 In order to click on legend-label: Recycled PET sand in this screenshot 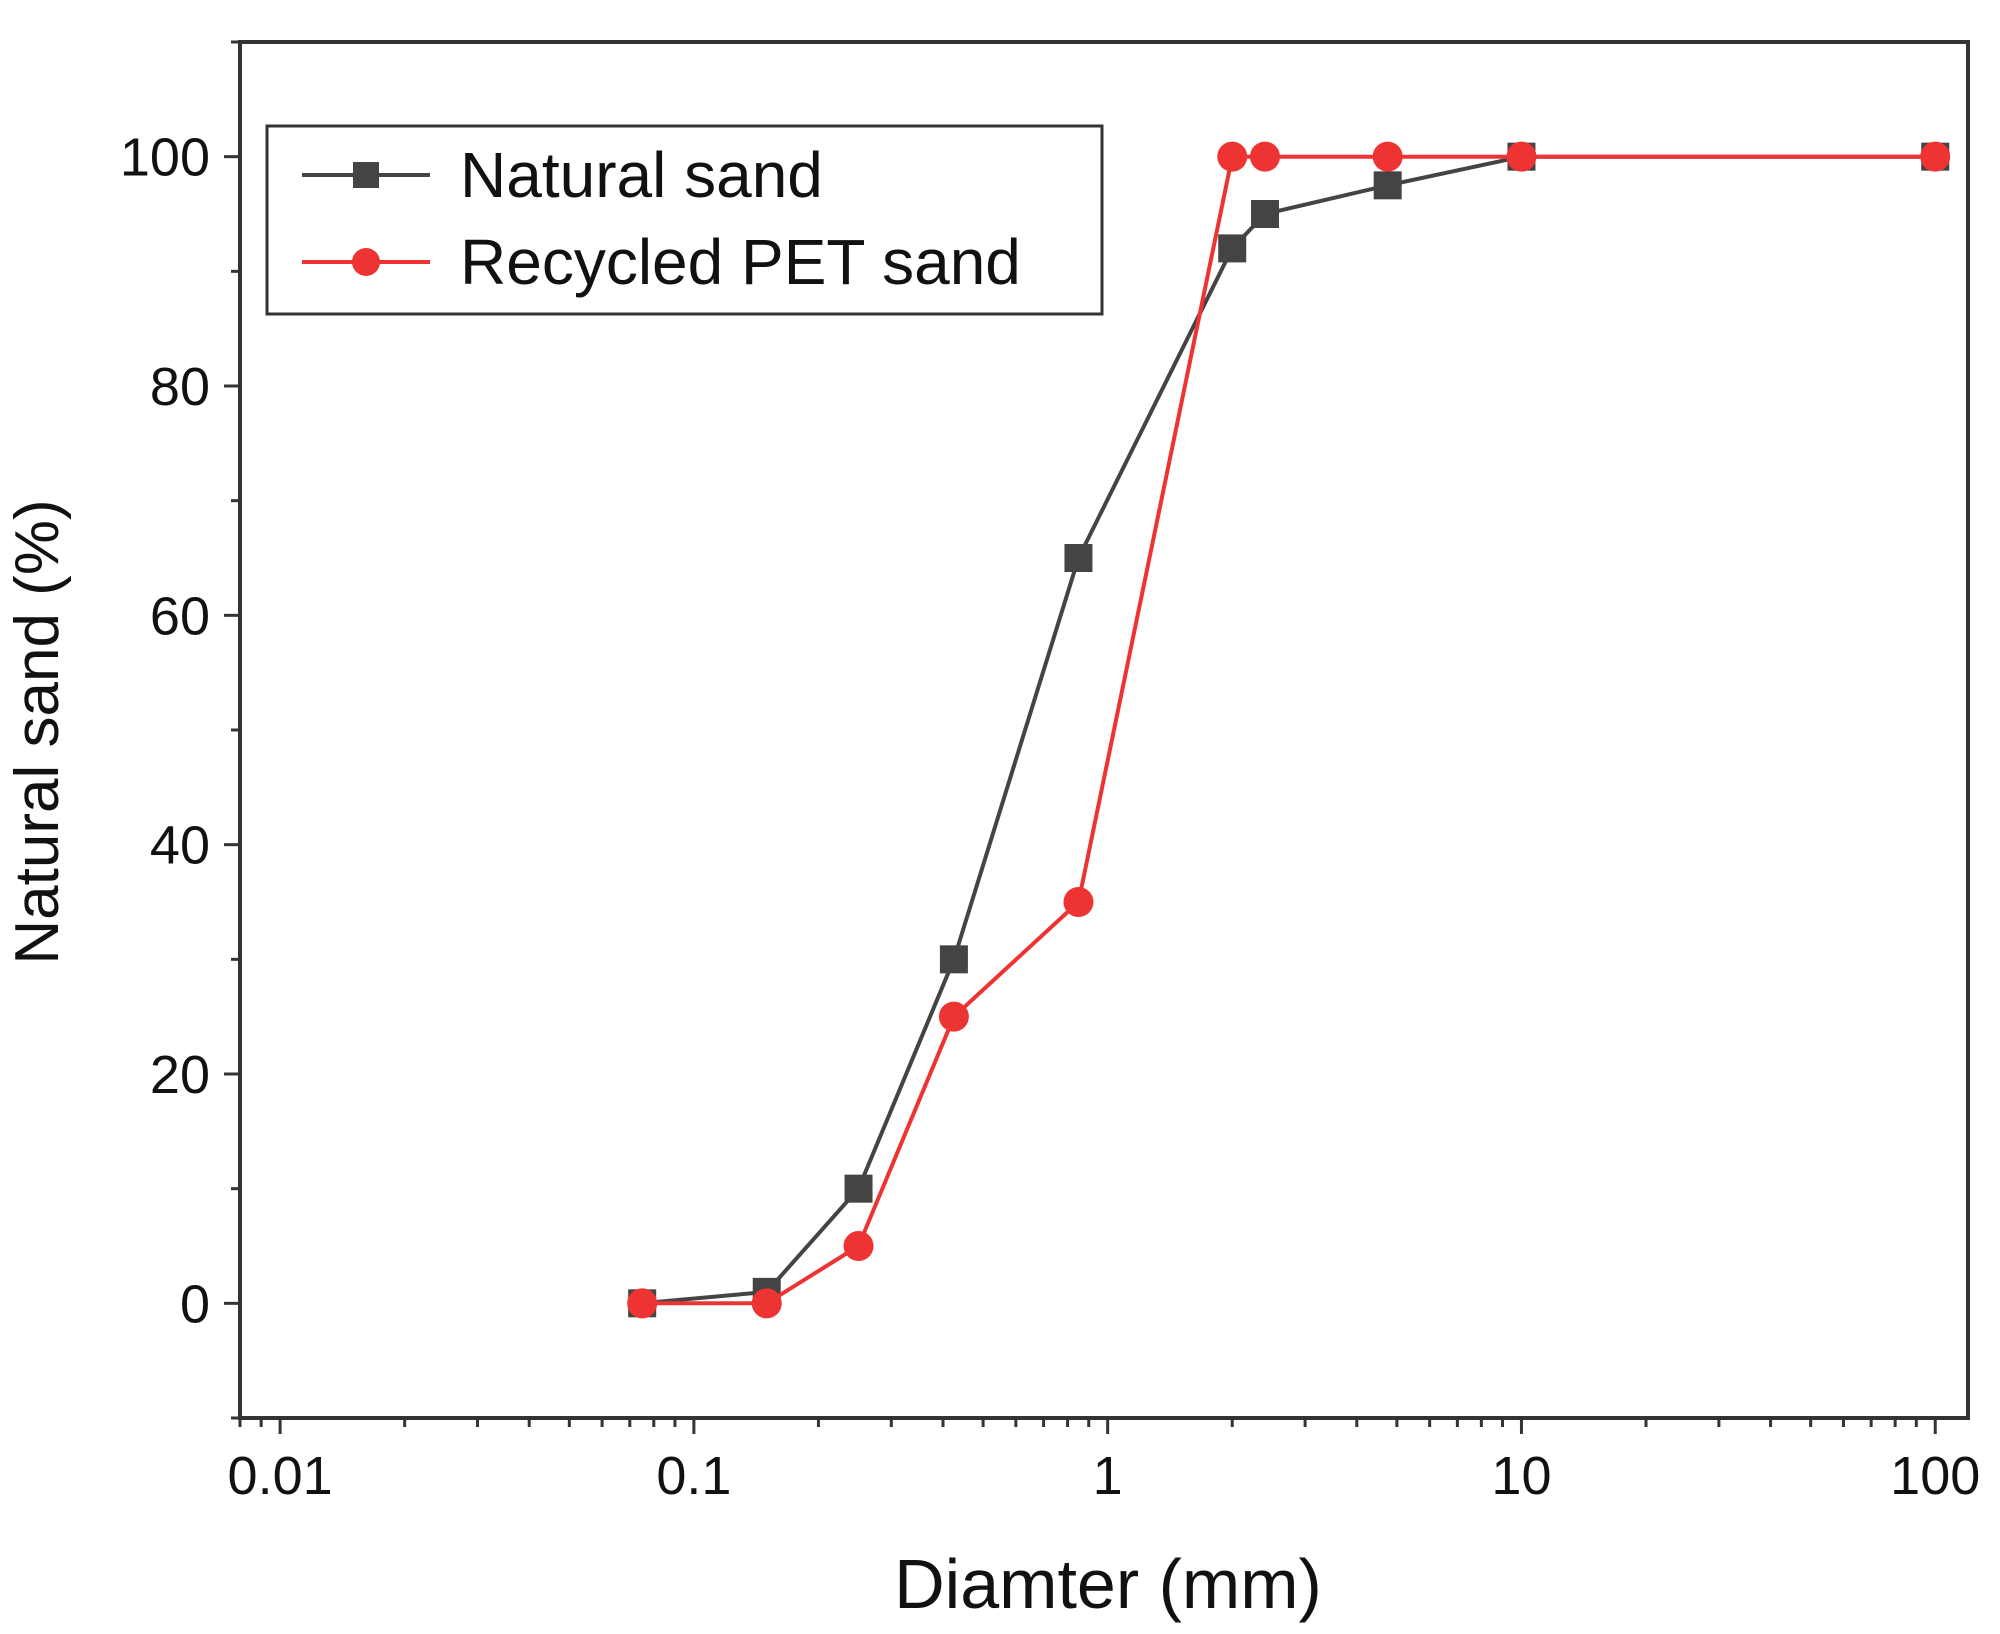, I will do `click(740, 262)`.